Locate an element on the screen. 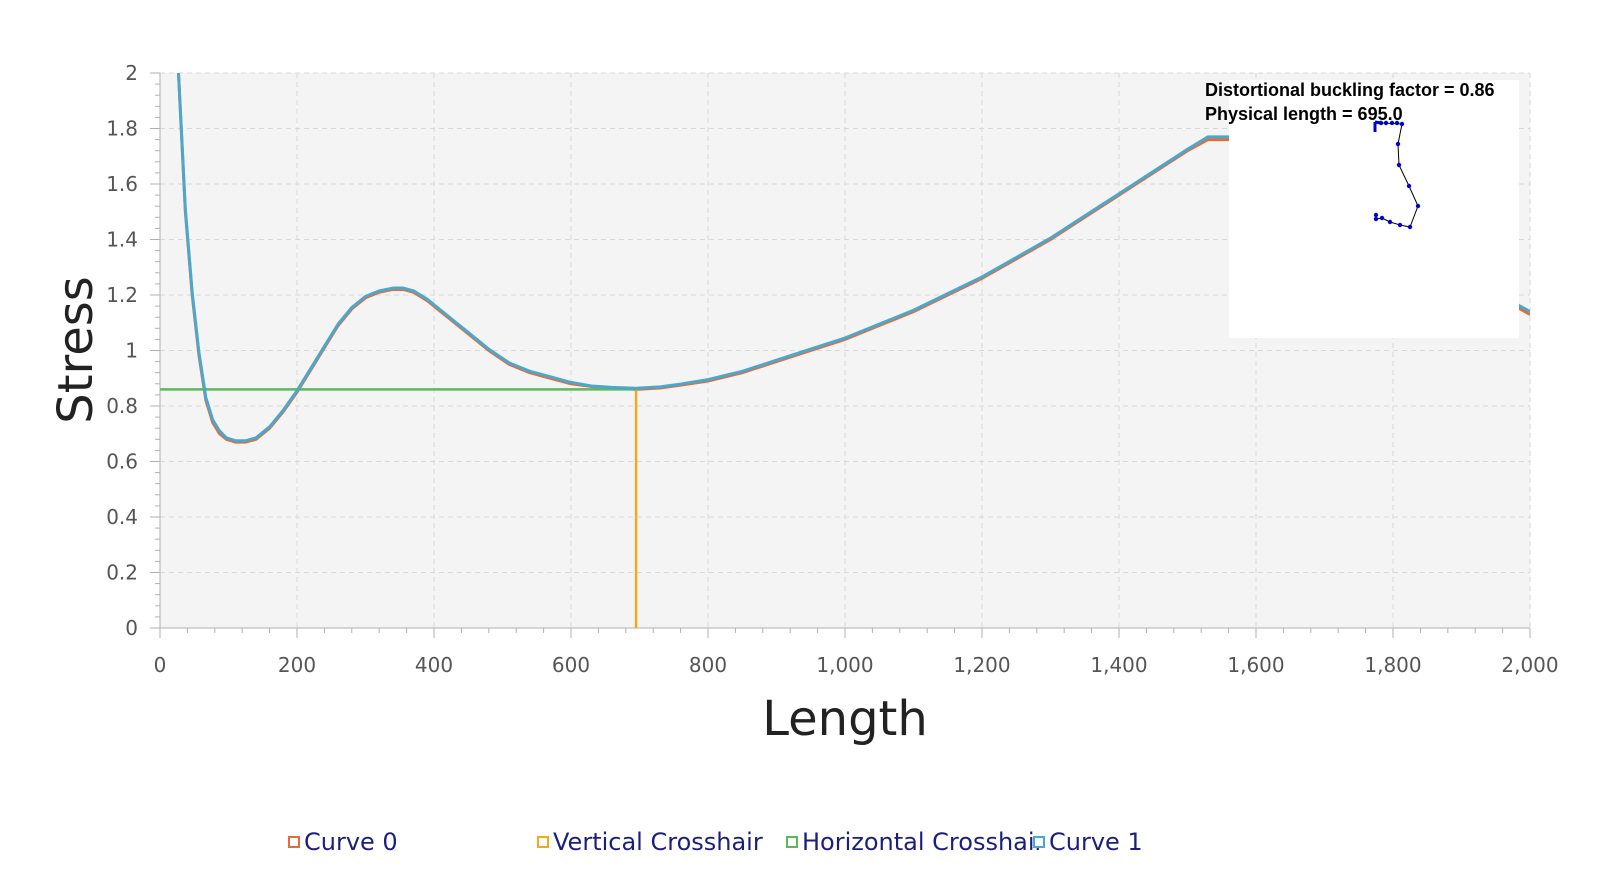  legend-item-horizontal-crosshair: Horizontal Crosshair is located at coordinates (915, 842).